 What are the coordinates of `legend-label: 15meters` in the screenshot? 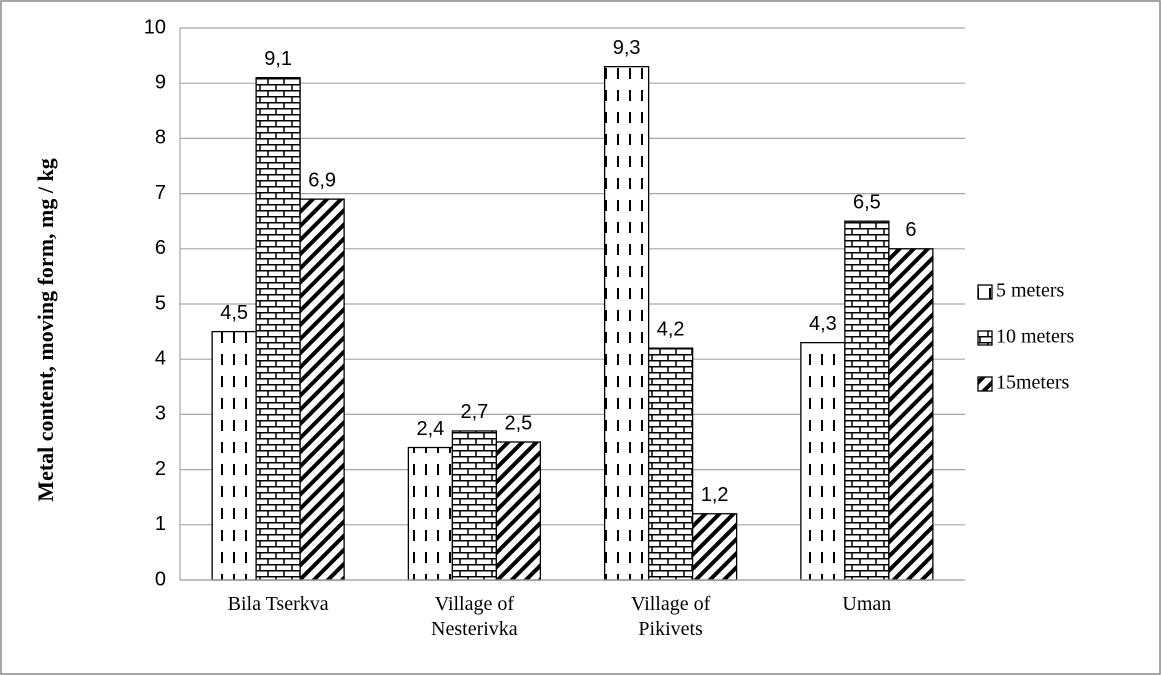 It's located at (1033, 383).